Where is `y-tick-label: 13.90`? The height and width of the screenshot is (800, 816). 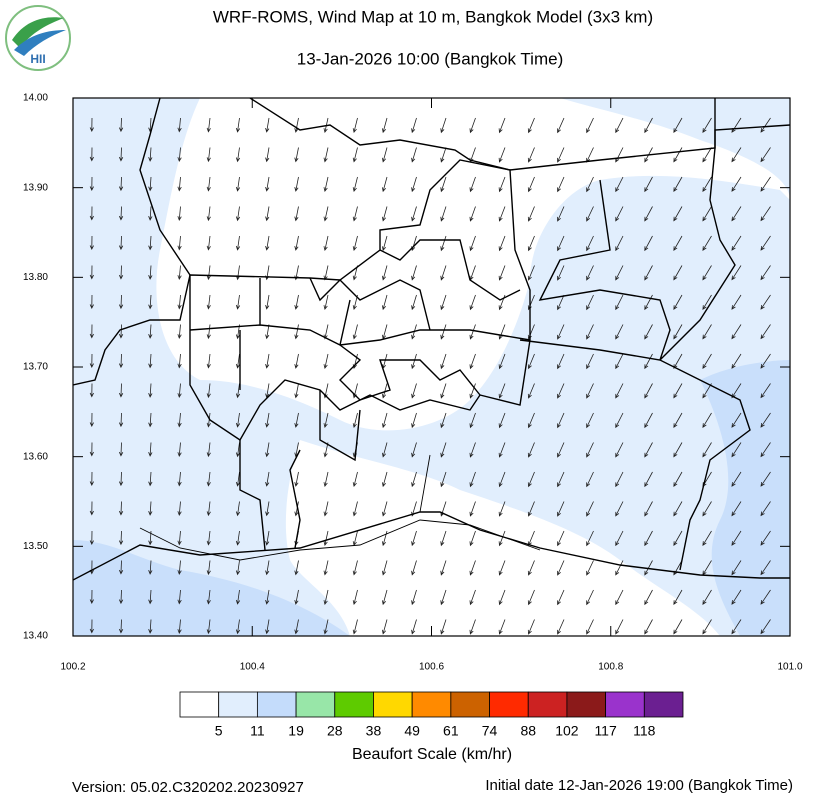 y-tick-label: 13.90 is located at coordinates (35, 187).